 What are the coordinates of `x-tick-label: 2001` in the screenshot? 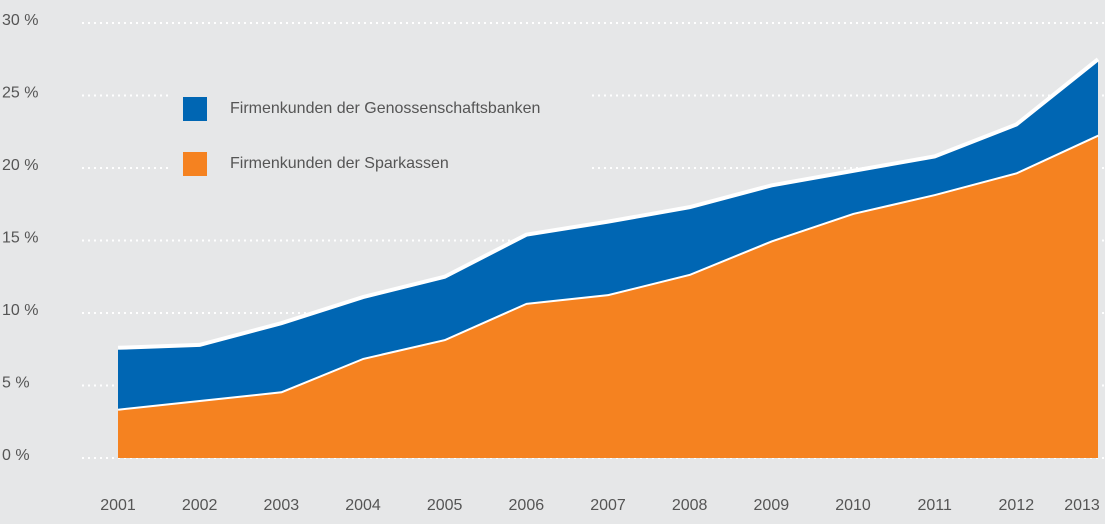 It's located at (118, 505).